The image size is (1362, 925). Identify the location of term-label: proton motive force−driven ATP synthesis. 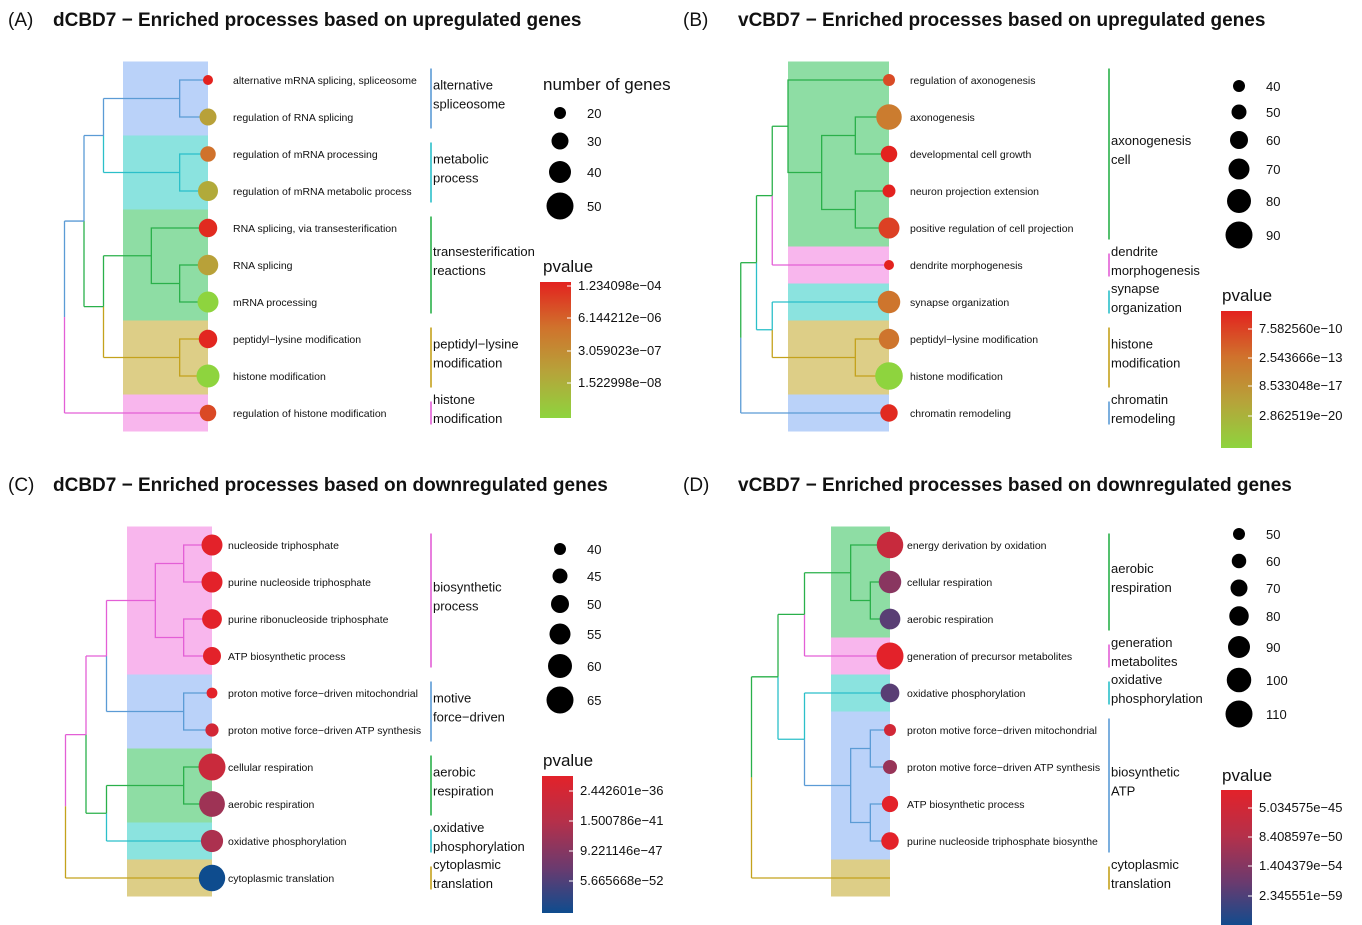
(324, 731).